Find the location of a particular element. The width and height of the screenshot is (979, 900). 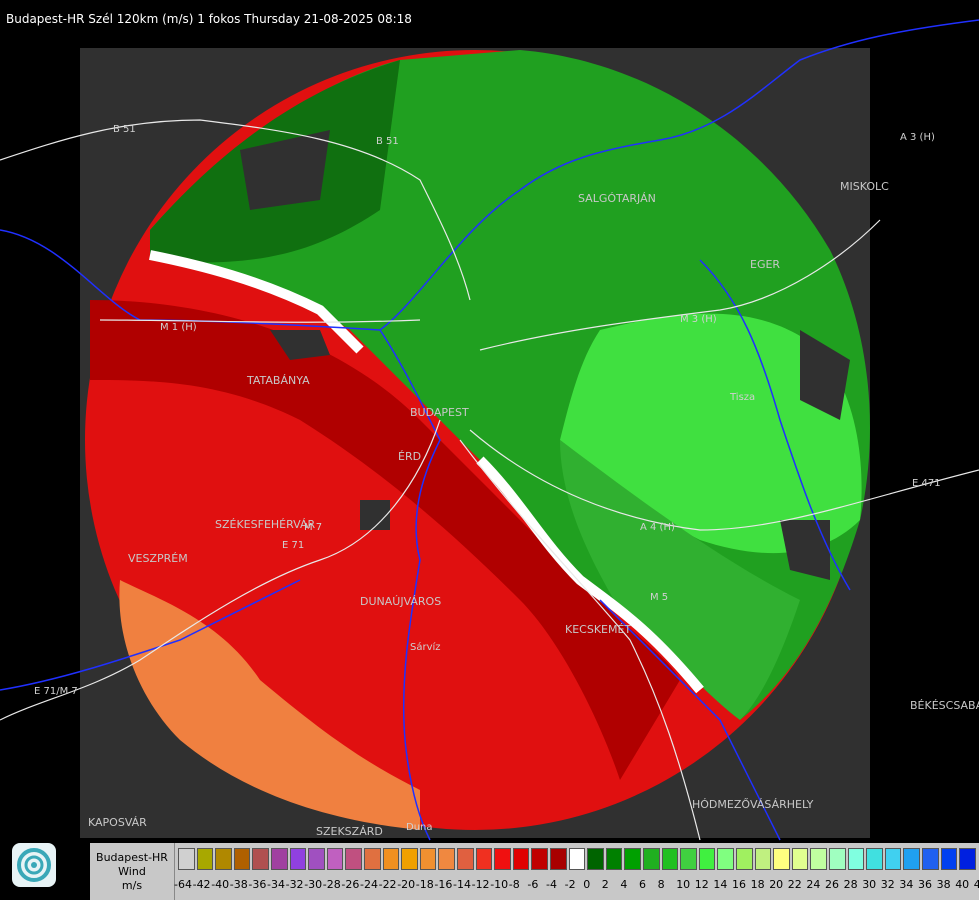

city-label-szekszard: SZEKSZÁRD is located at coordinates (349, 831).